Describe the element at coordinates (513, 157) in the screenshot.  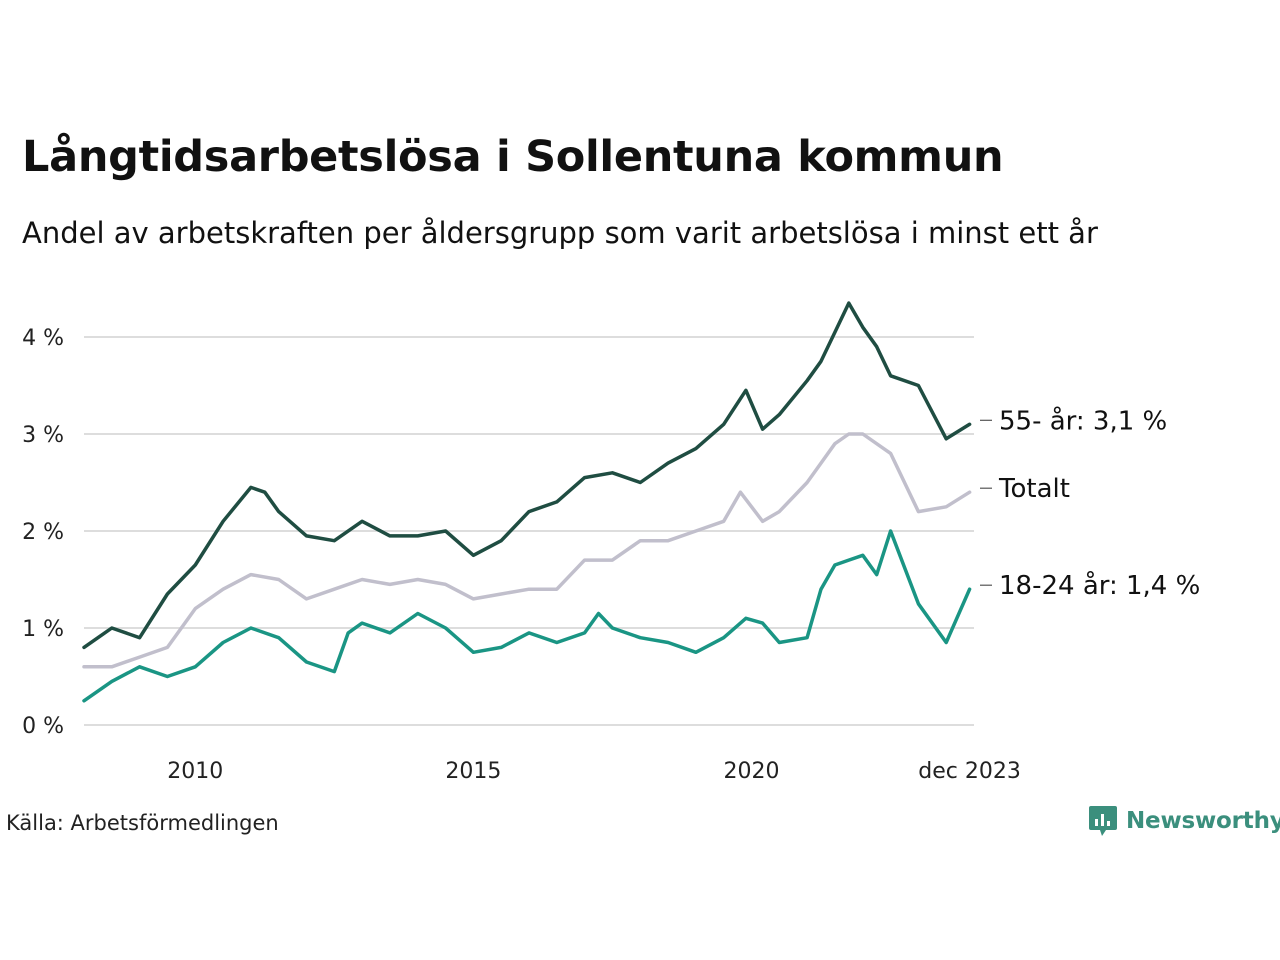
I see `chart-title: Långtidsarbetslösa i Sollentuna kommun` at that location.